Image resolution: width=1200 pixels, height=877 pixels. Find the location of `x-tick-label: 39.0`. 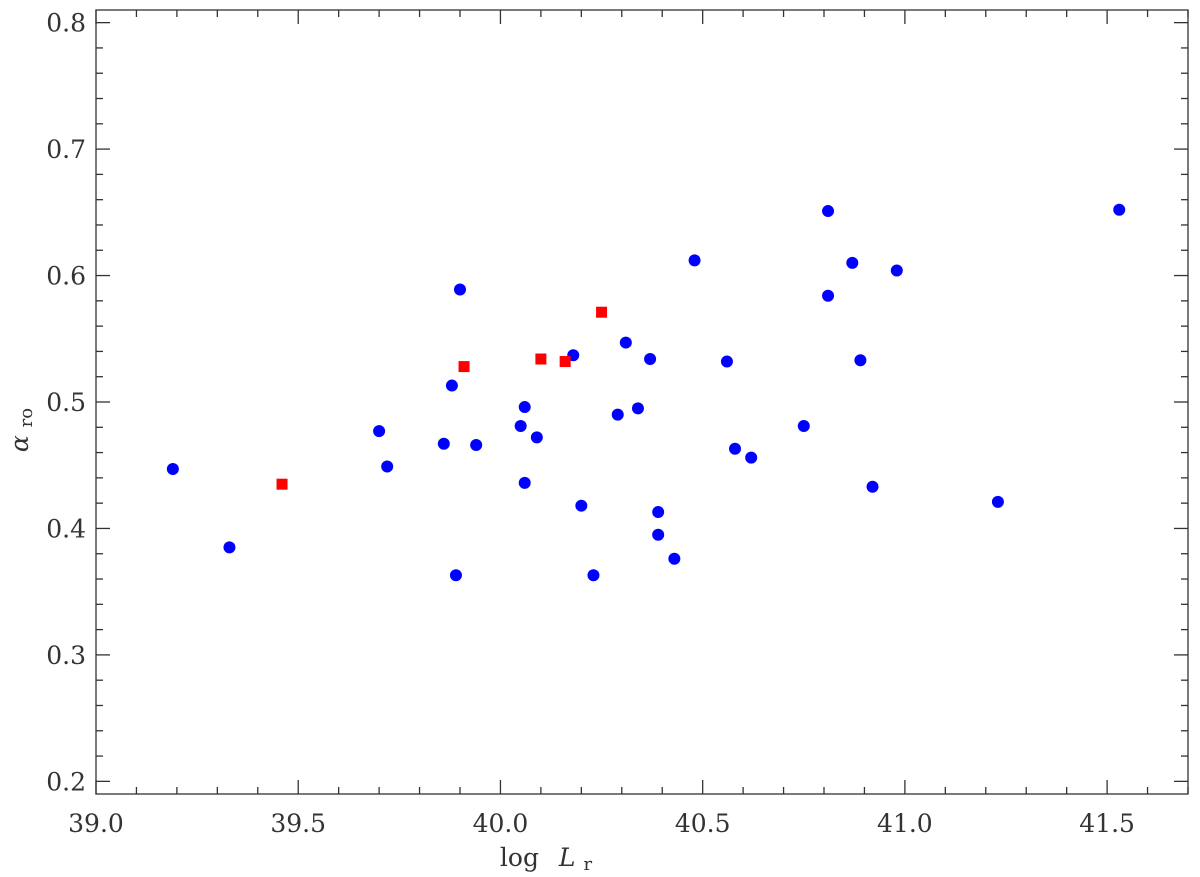

x-tick-label: 39.0 is located at coordinates (96, 823).